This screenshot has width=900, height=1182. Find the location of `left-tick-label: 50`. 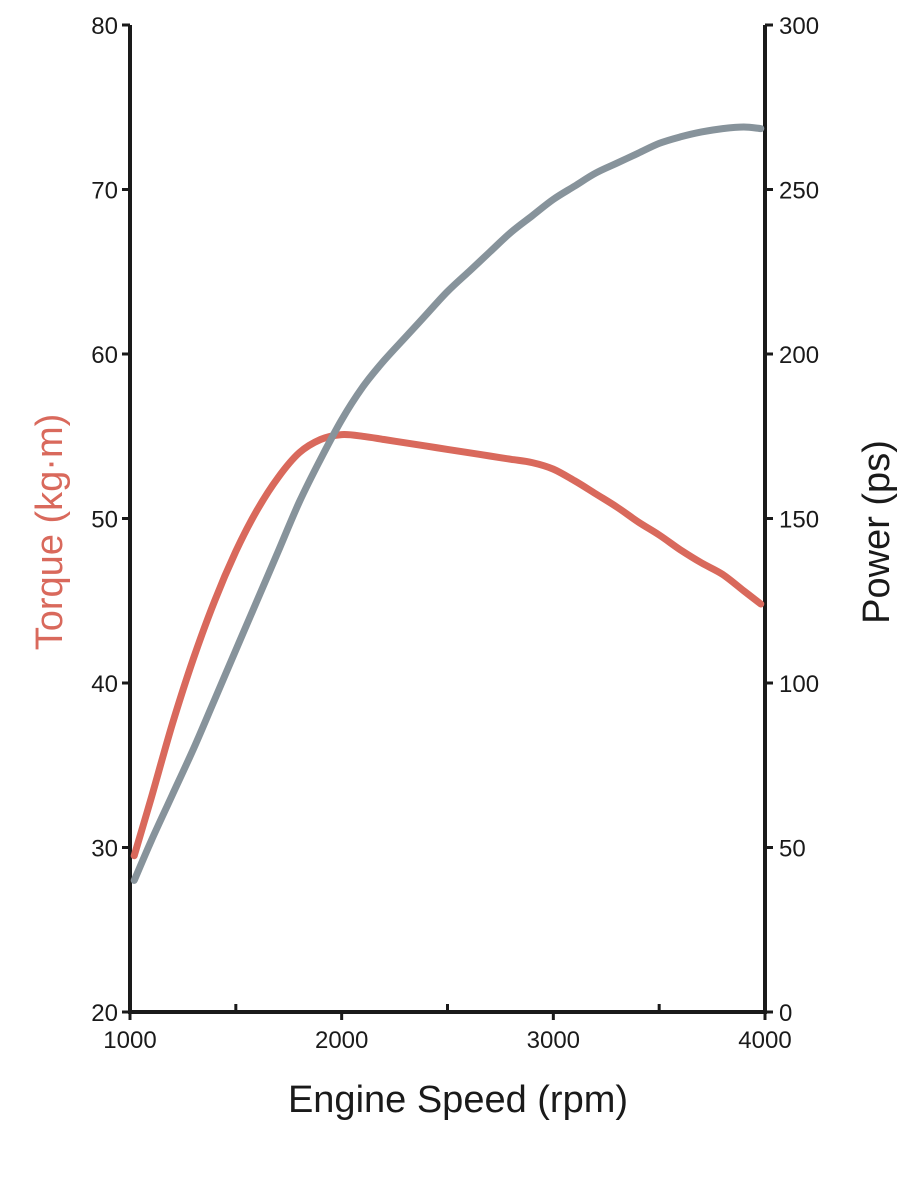

left-tick-label: 50 is located at coordinates (104, 520).